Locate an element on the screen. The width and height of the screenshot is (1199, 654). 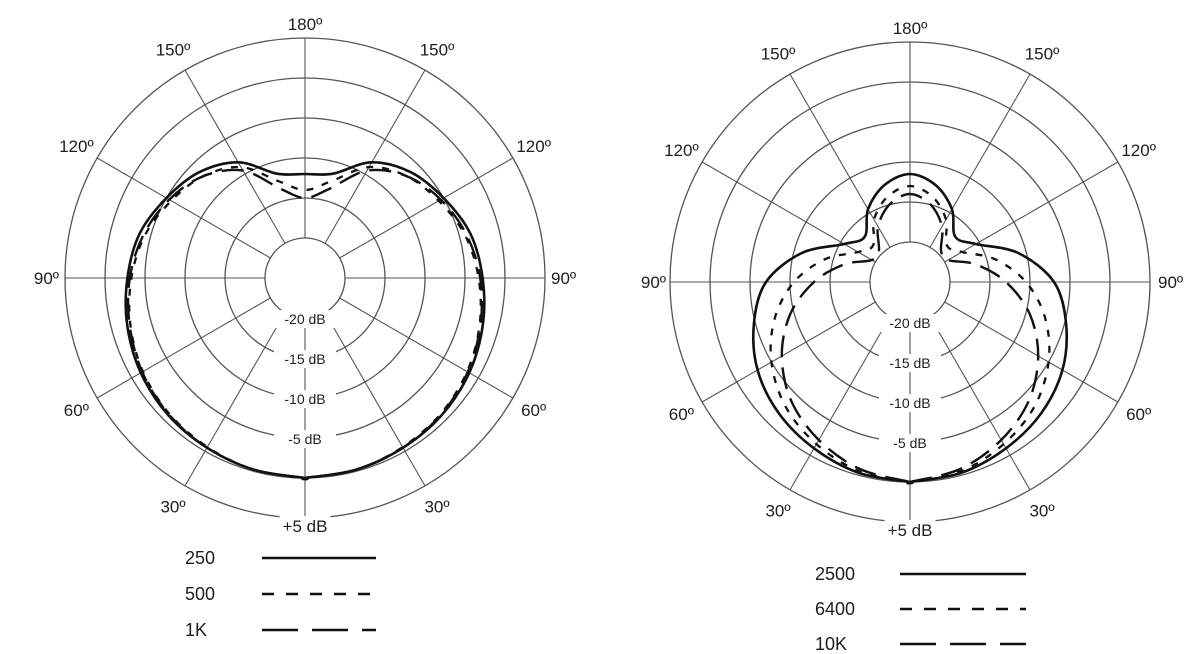
legend-label: 10K is located at coordinates (831, 644).